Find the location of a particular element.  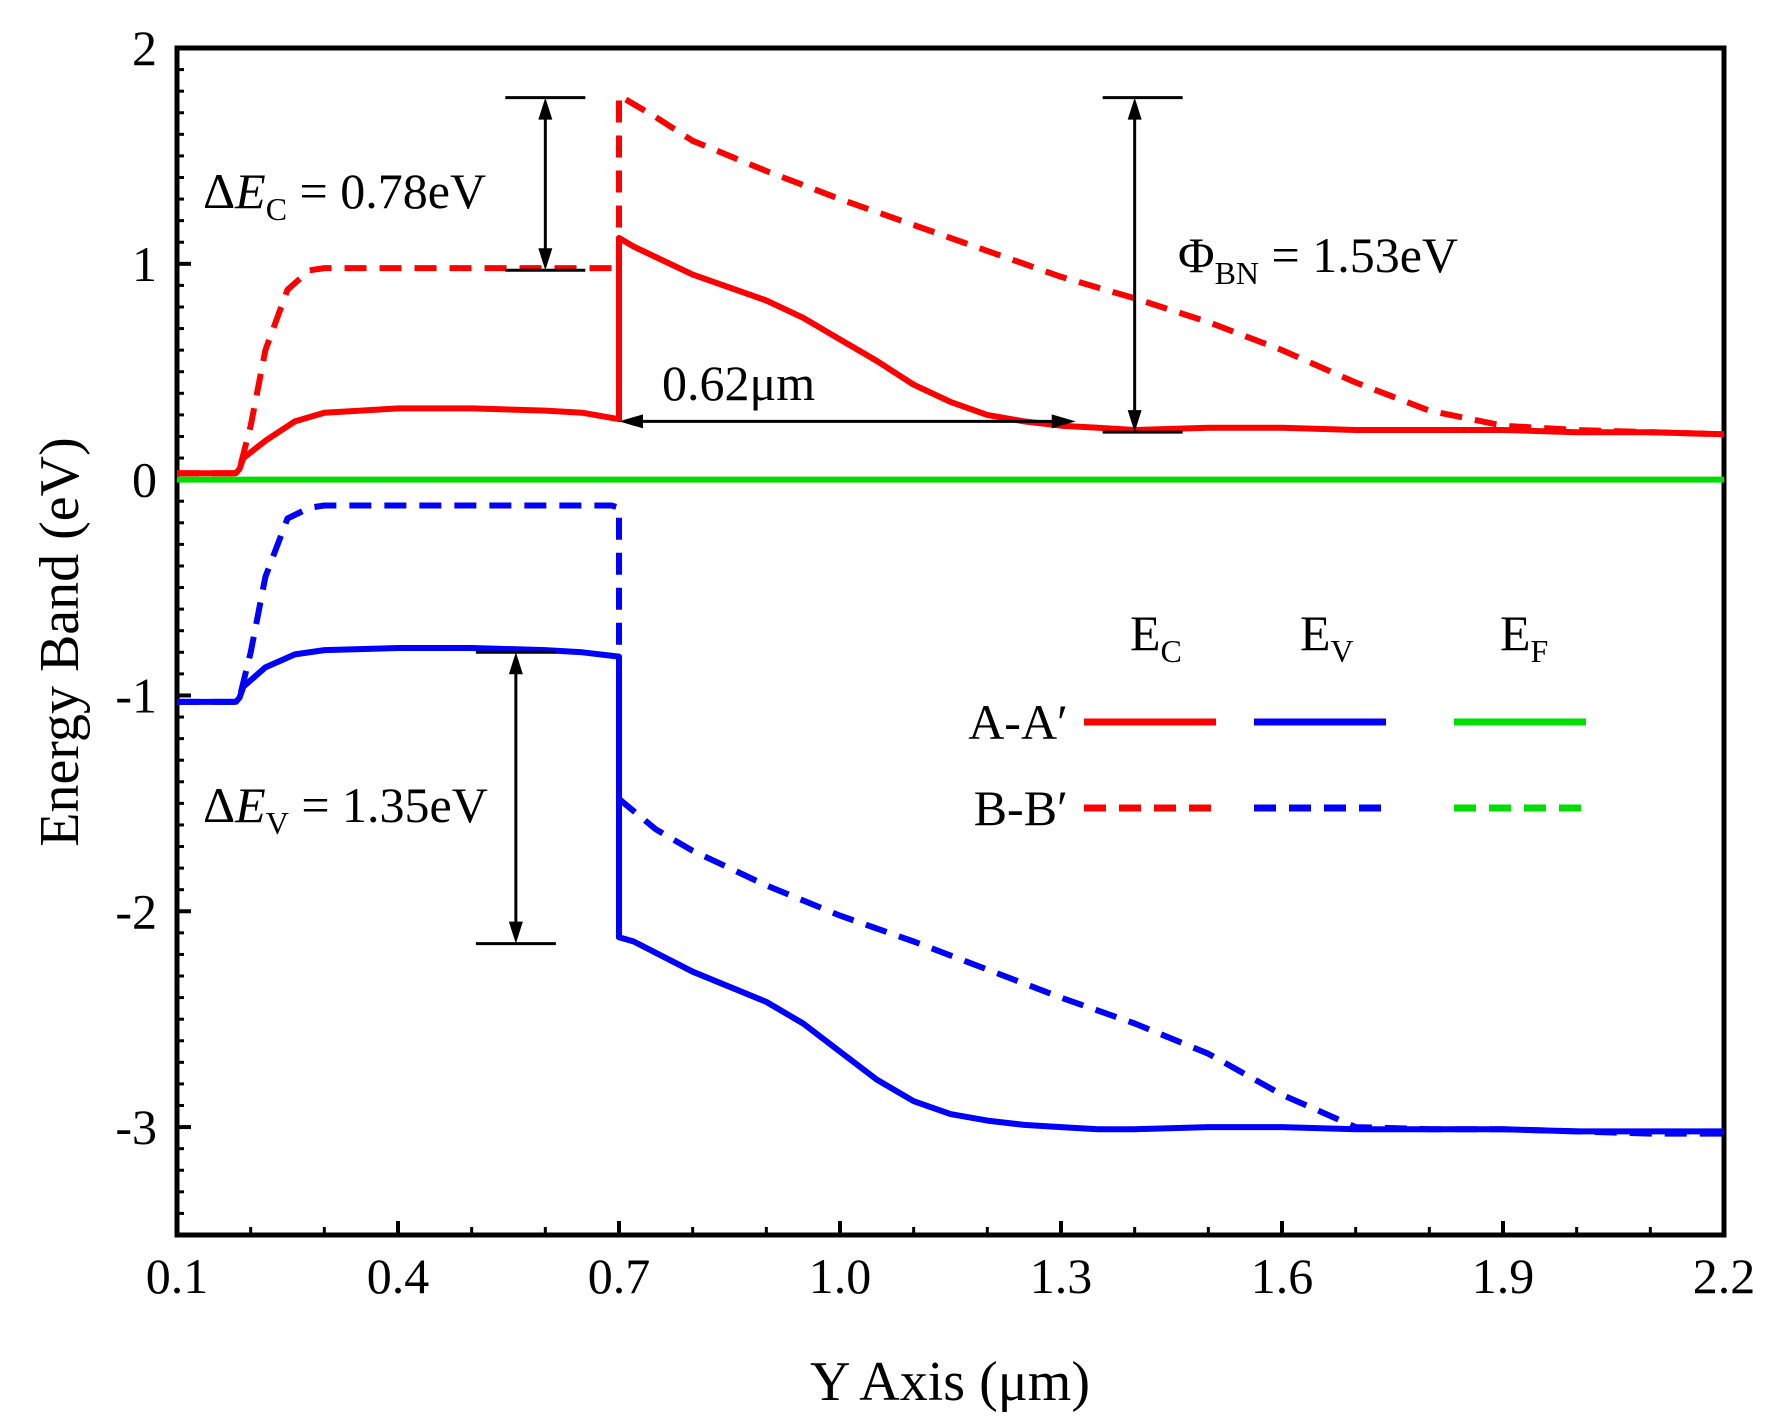

x-tick-label: 0.7 is located at coordinates (619, 1276).